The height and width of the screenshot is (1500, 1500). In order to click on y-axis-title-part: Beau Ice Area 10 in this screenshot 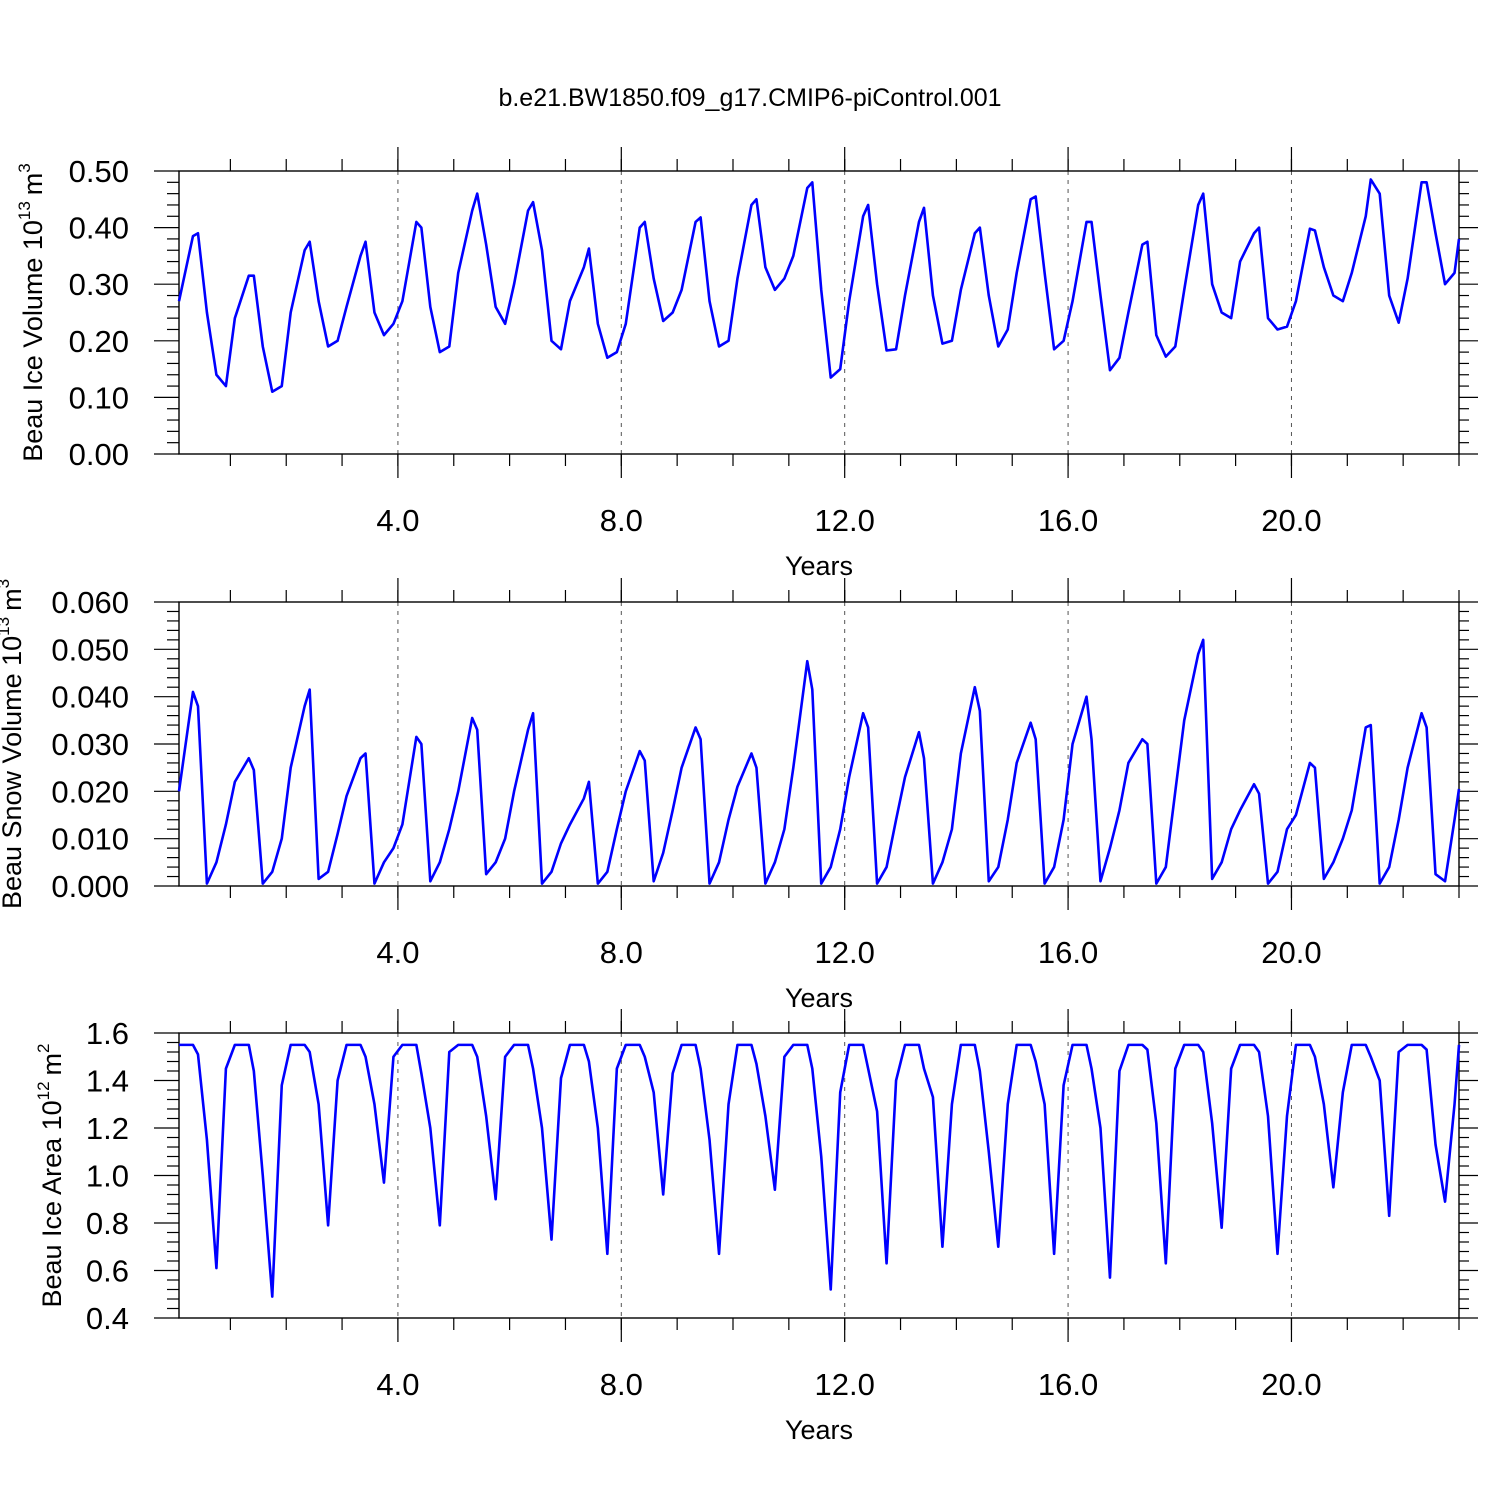, I will do `click(52, 1203)`.